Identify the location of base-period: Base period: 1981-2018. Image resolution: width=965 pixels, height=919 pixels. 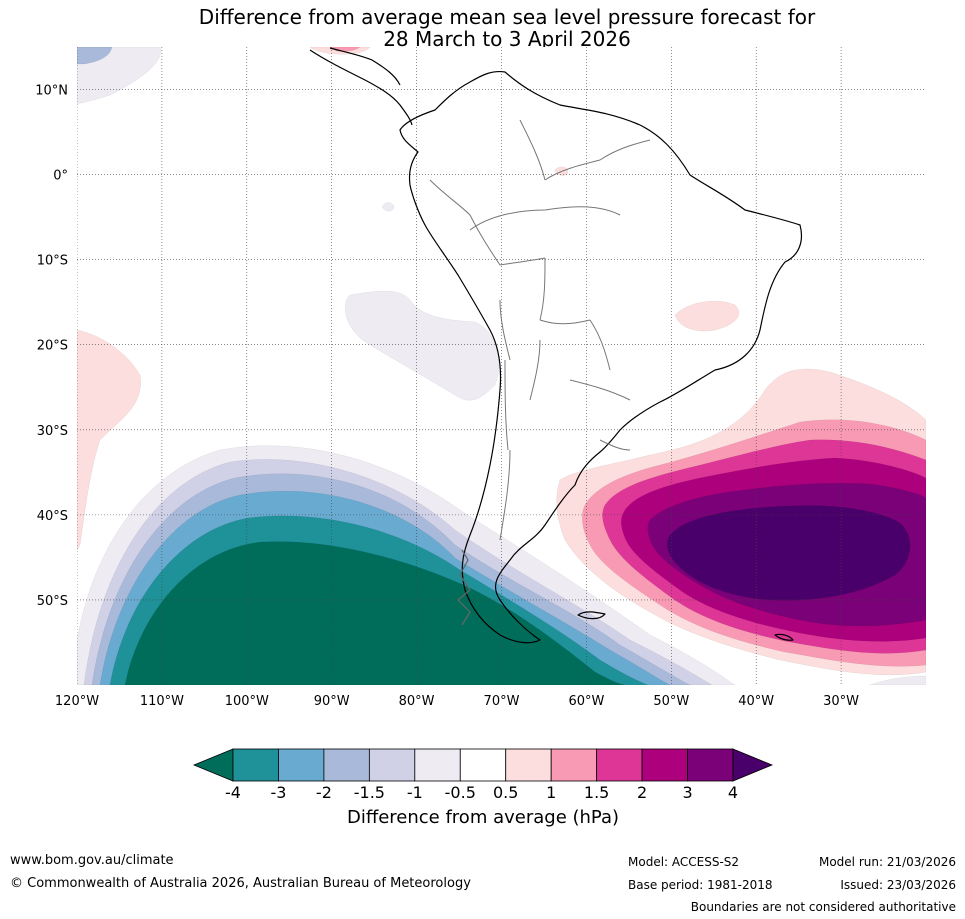
(700, 885).